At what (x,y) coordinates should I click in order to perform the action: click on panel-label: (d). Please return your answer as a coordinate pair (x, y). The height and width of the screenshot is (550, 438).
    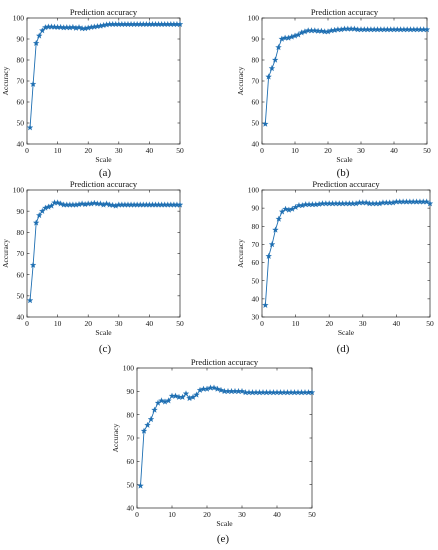
    Looking at the image, I should click on (343, 349).